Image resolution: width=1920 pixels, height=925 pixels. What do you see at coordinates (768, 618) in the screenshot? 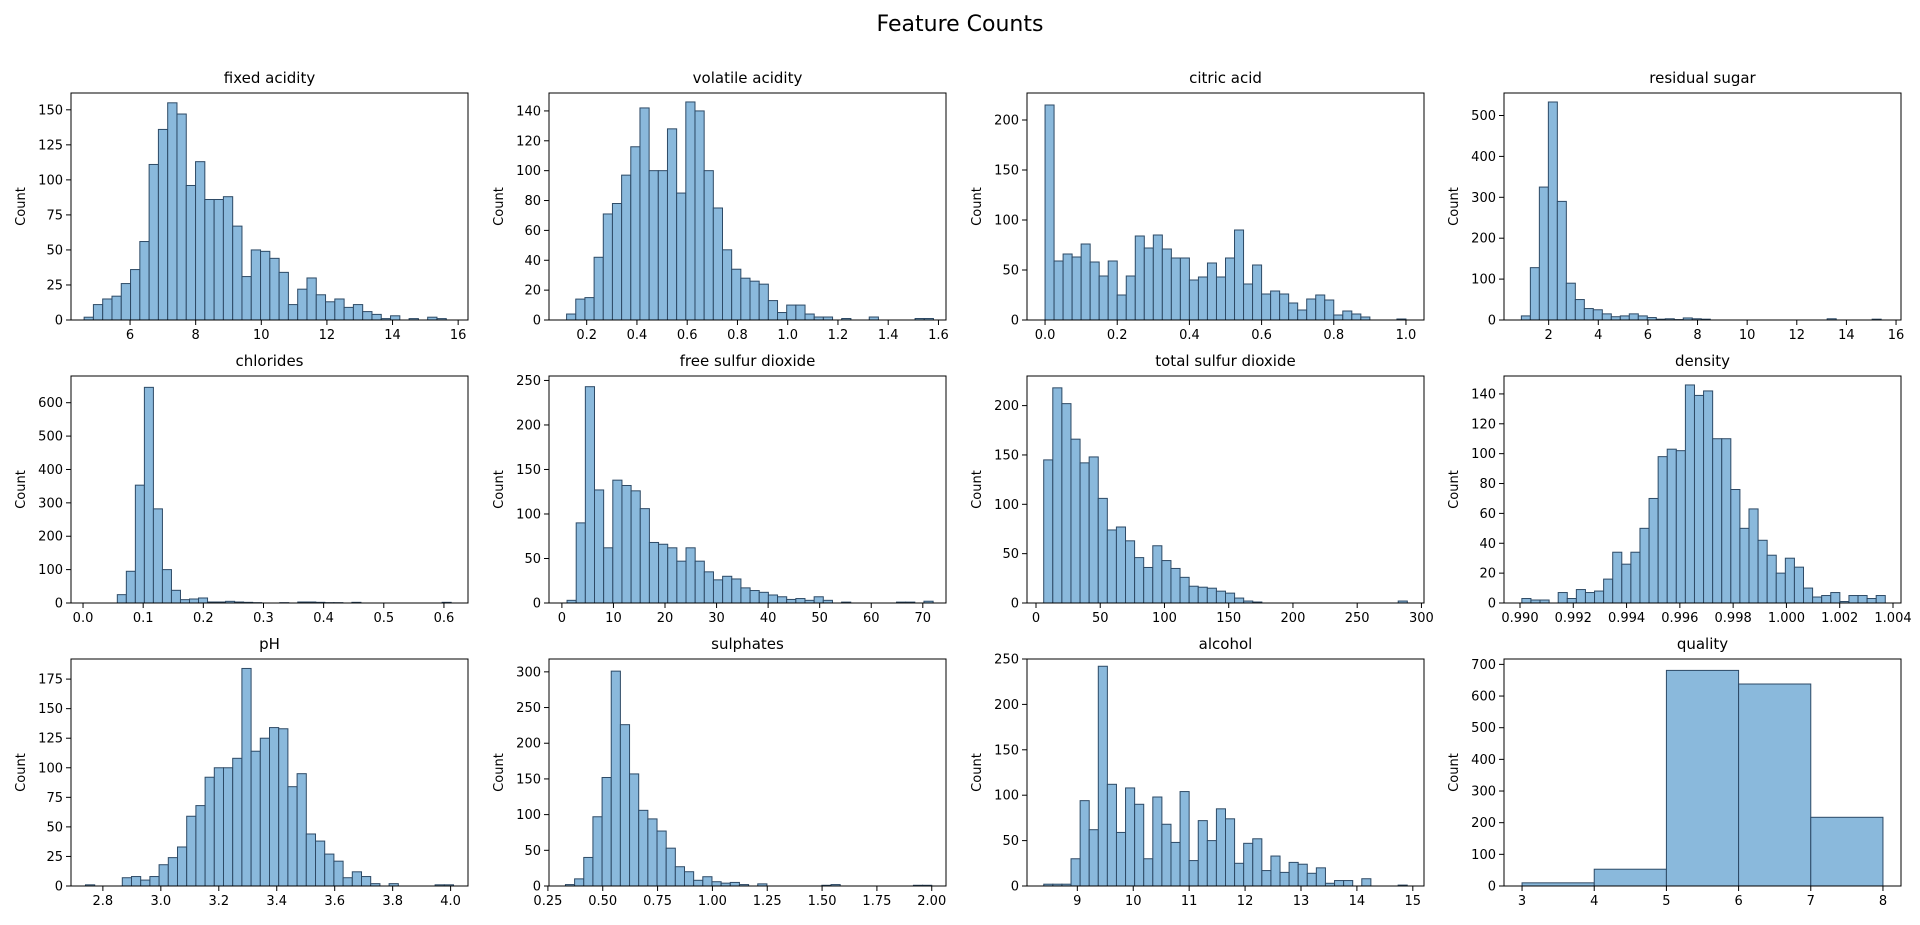
I see `x-tick-label: 40` at bounding box center [768, 618].